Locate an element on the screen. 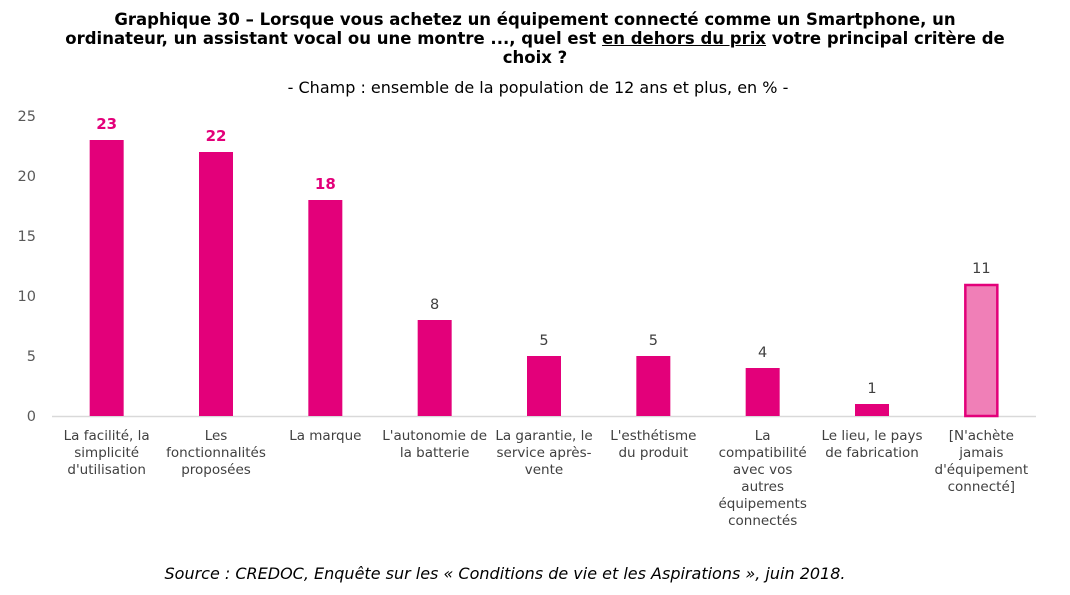  data-label: 8 is located at coordinates (434, 305).